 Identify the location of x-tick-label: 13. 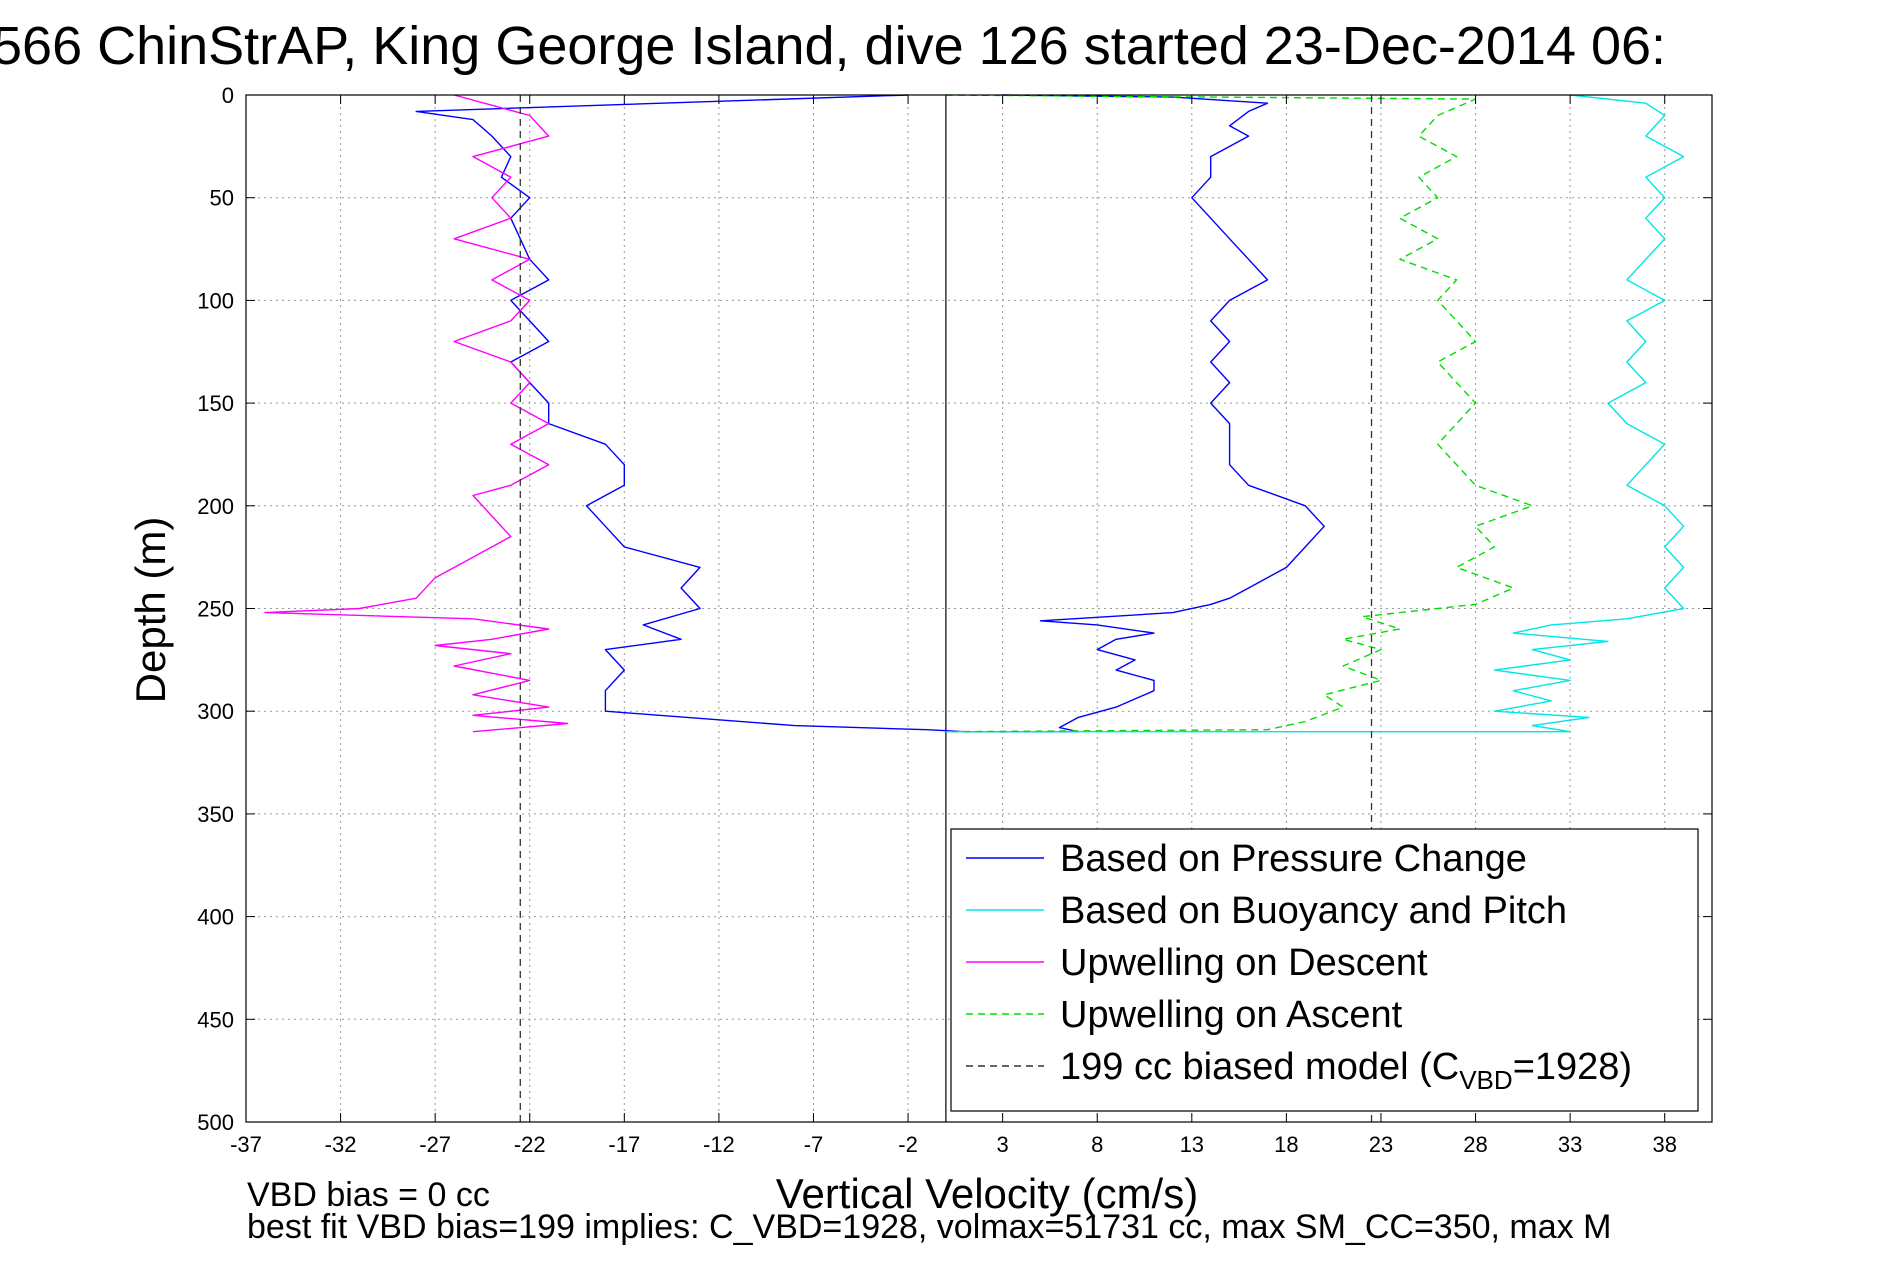
(1192, 1144).